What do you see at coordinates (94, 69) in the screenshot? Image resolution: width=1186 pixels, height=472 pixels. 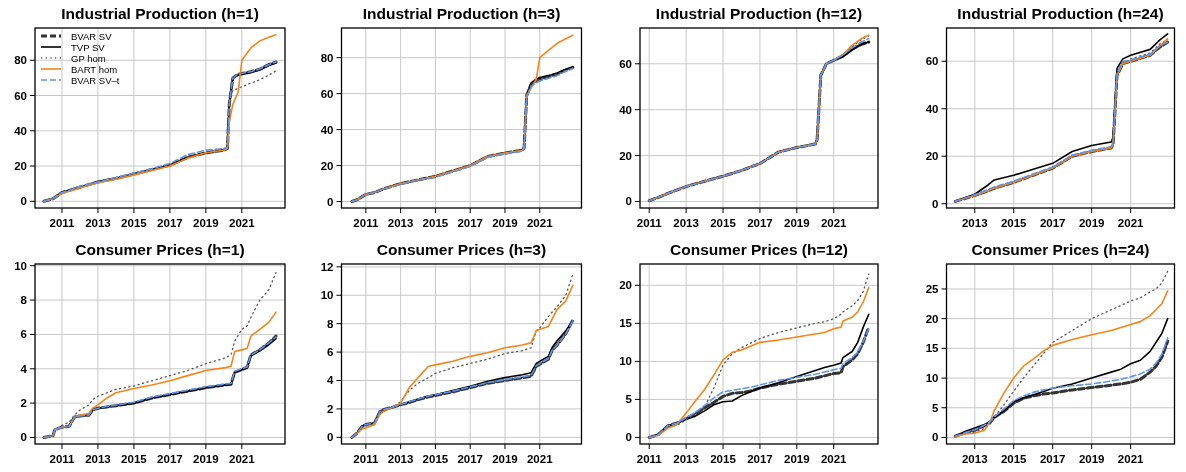 I see `legend-label: BART hom` at bounding box center [94, 69].